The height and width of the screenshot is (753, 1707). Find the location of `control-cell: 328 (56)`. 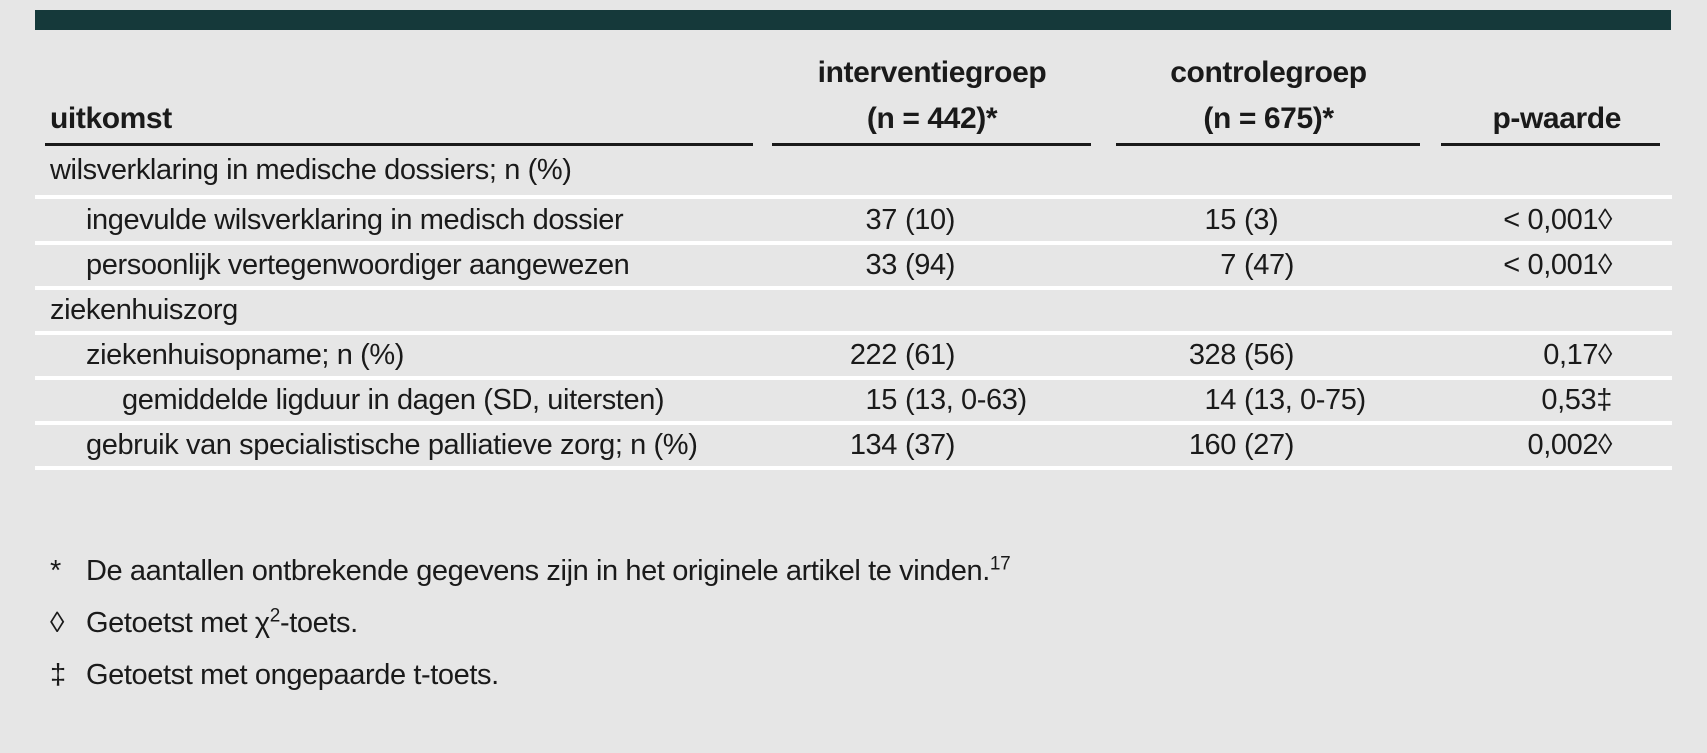

control-cell: 328 (56) is located at coordinates (1241, 355).